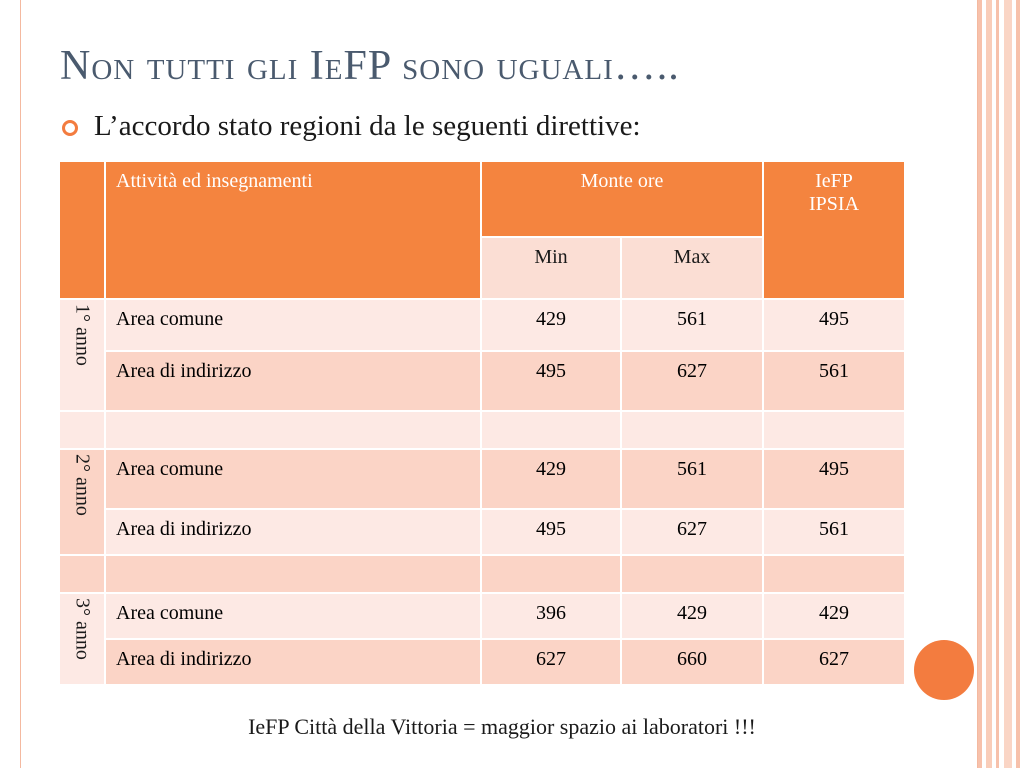 This screenshot has height=768, width=1024. I want to click on header-iefp-line1: IeFP, so click(834, 181).